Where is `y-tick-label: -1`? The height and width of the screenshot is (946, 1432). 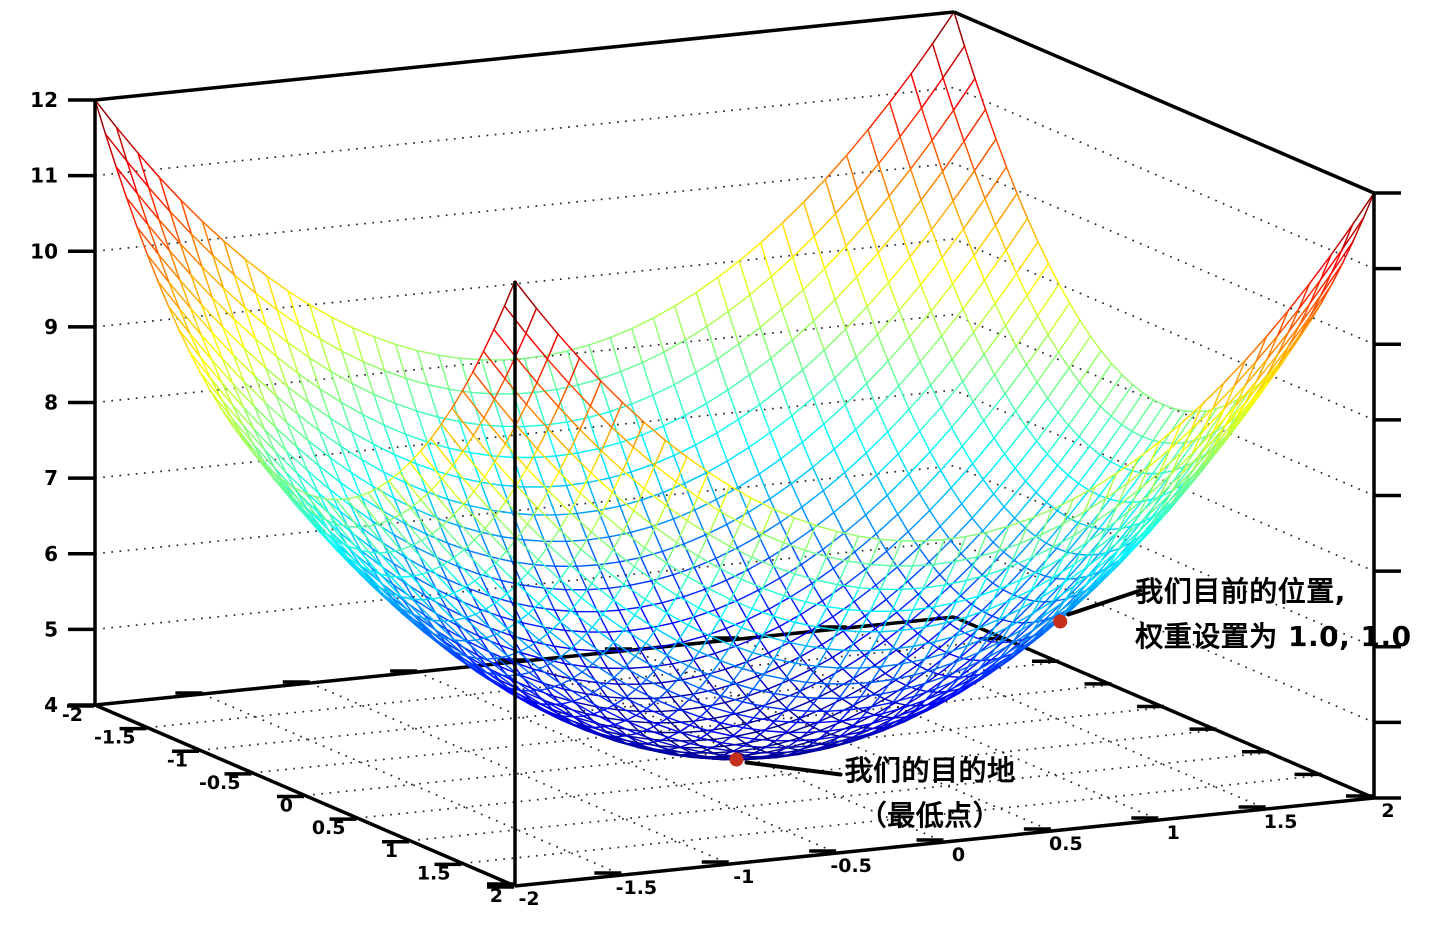 y-tick-label: -1 is located at coordinates (177, 760).